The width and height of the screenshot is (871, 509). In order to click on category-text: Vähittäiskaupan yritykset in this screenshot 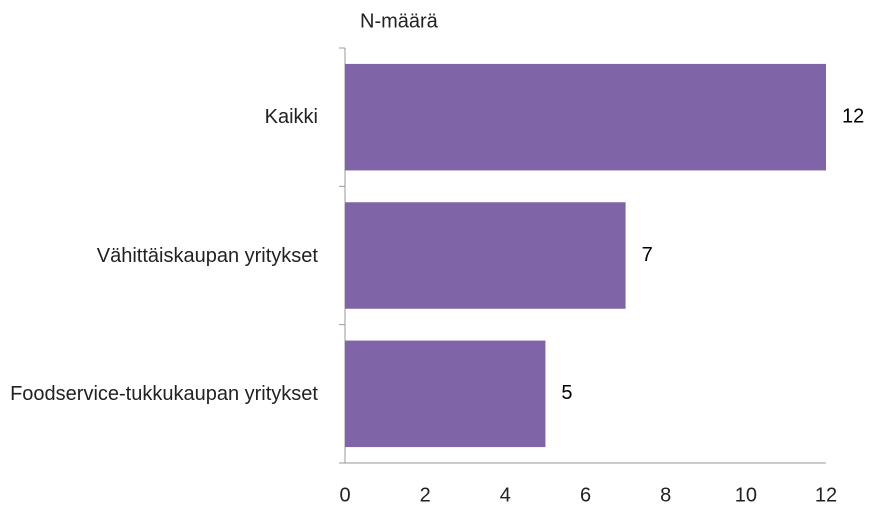, I will do `click(207, 255)`.